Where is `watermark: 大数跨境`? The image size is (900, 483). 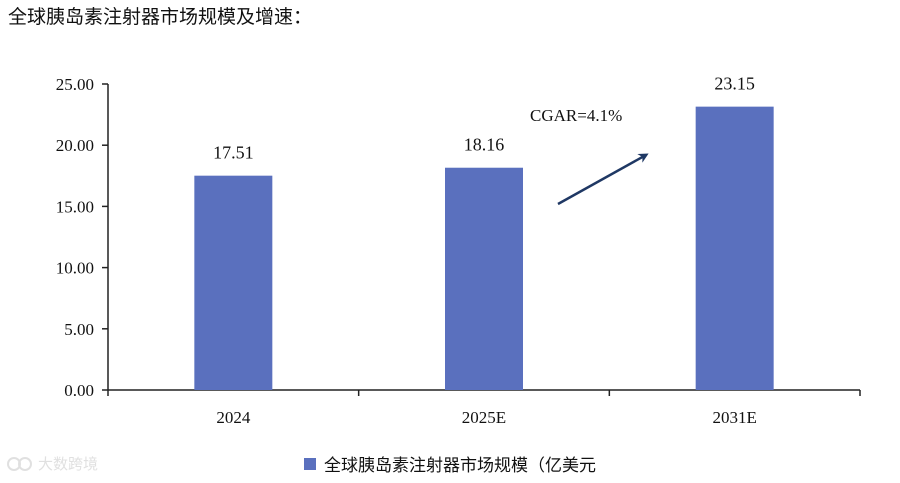 watermark: 大数跨境 is located at coordinates (52, 463).